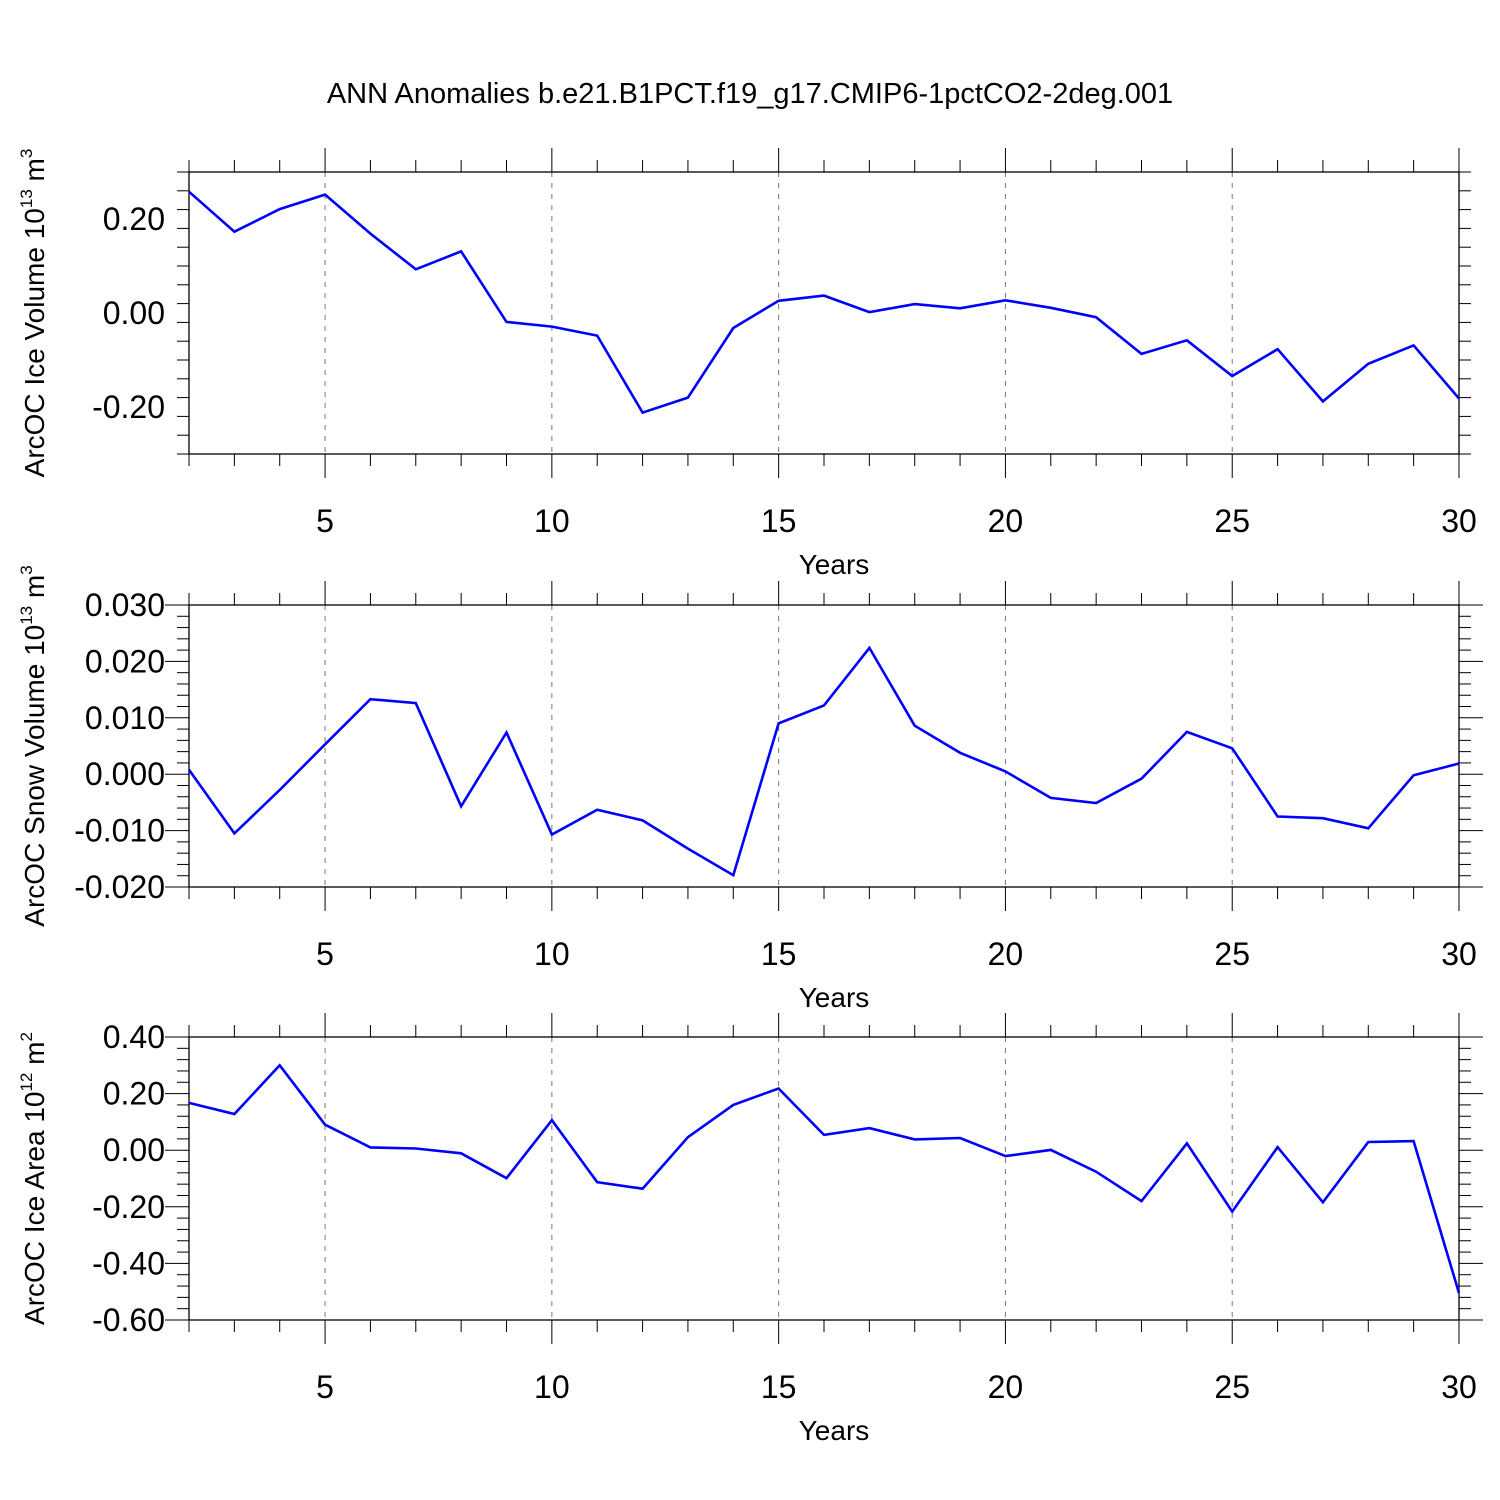 This screenshot has width=1500, height=1500. I want to click on y-tick-label: 0.000, so click(125, 774).